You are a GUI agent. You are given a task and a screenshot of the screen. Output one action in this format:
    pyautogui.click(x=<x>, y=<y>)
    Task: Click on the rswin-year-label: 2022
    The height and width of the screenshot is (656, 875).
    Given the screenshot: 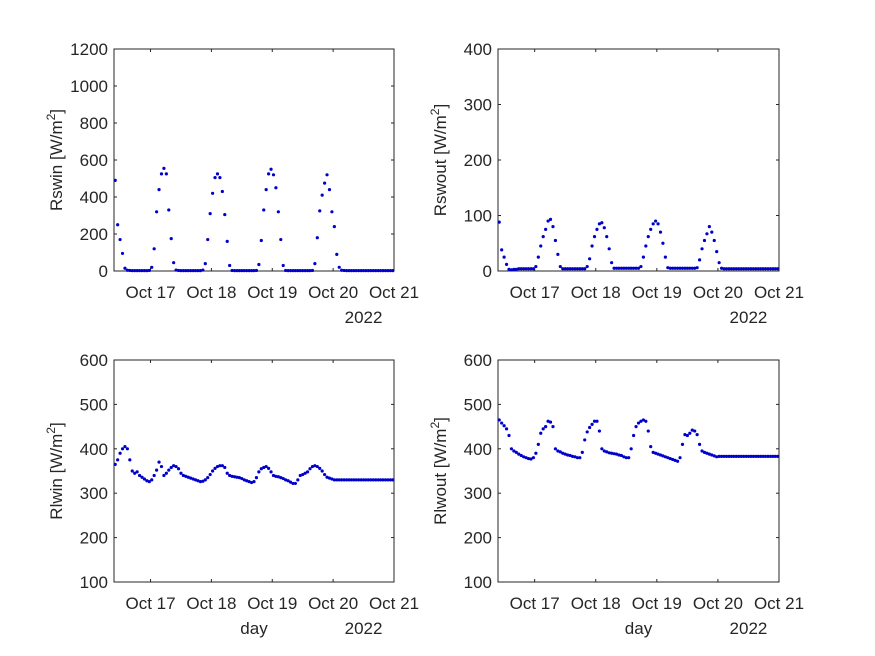 What is the action you would take?
    pyautogui.click(x=364, y=317)
    